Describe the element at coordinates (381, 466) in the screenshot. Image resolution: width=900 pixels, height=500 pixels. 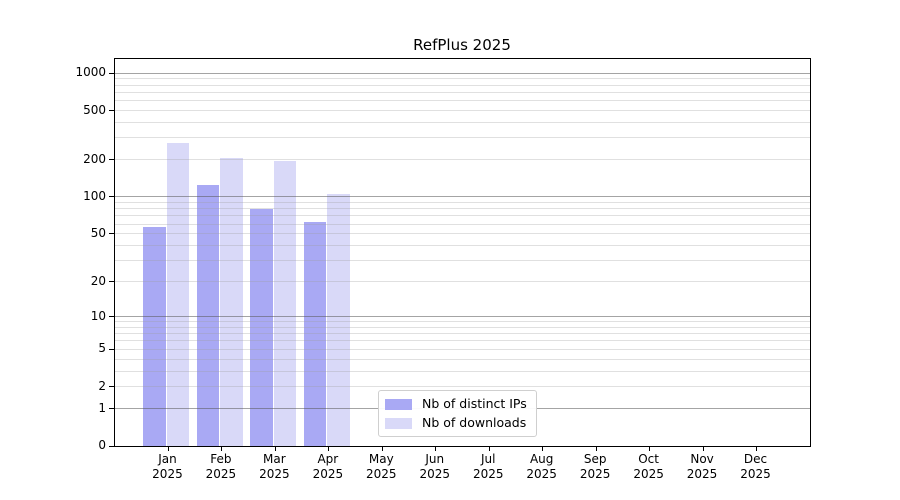
I see `x-tick-label-may: May 2025` at that location.